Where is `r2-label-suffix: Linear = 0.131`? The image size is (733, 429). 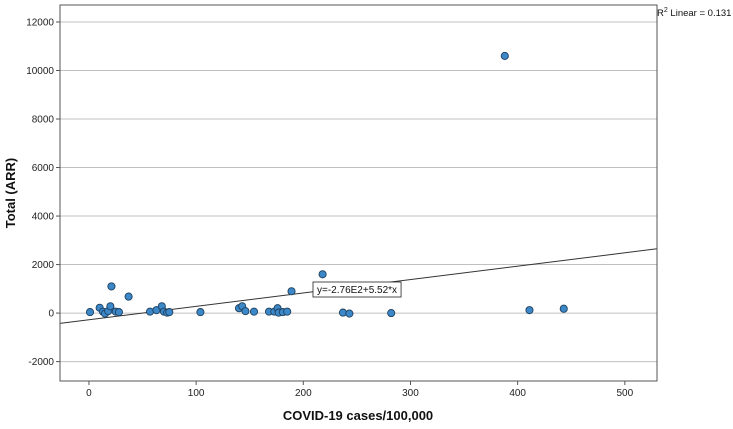
r2-label-suffix: Linear = 0.131 is located at coordinates (700, 13).